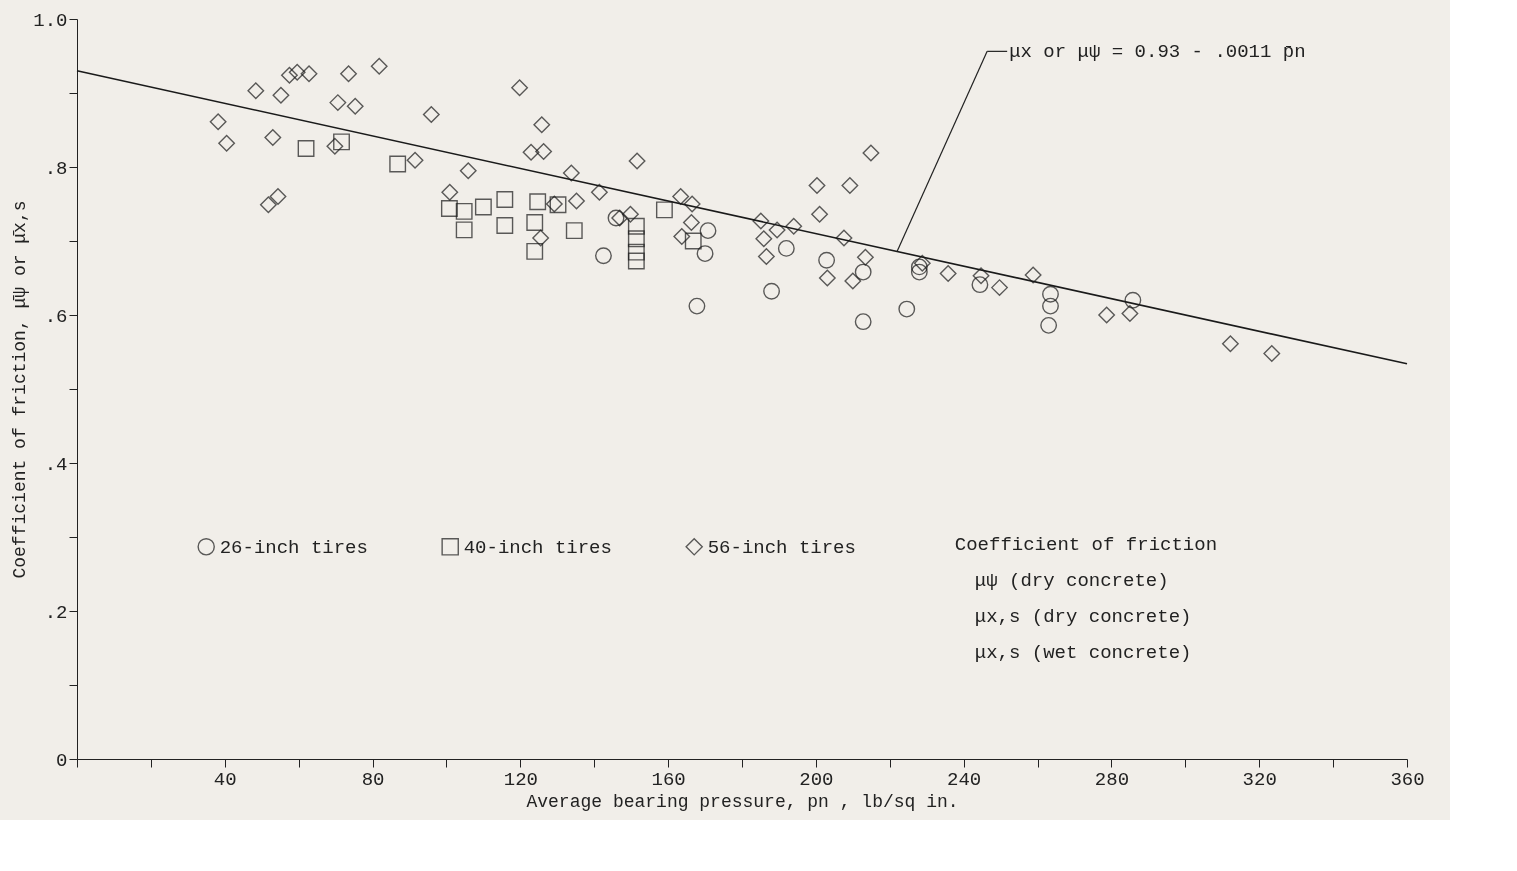 This screenshot has width=1517, height=871. What do you see at coordinates (20, 389) in the screenshot?
I see `y-axis-title: Coefficient of friction, μ̄ψ or μ̄x,s` at bounding box center [20, 389].